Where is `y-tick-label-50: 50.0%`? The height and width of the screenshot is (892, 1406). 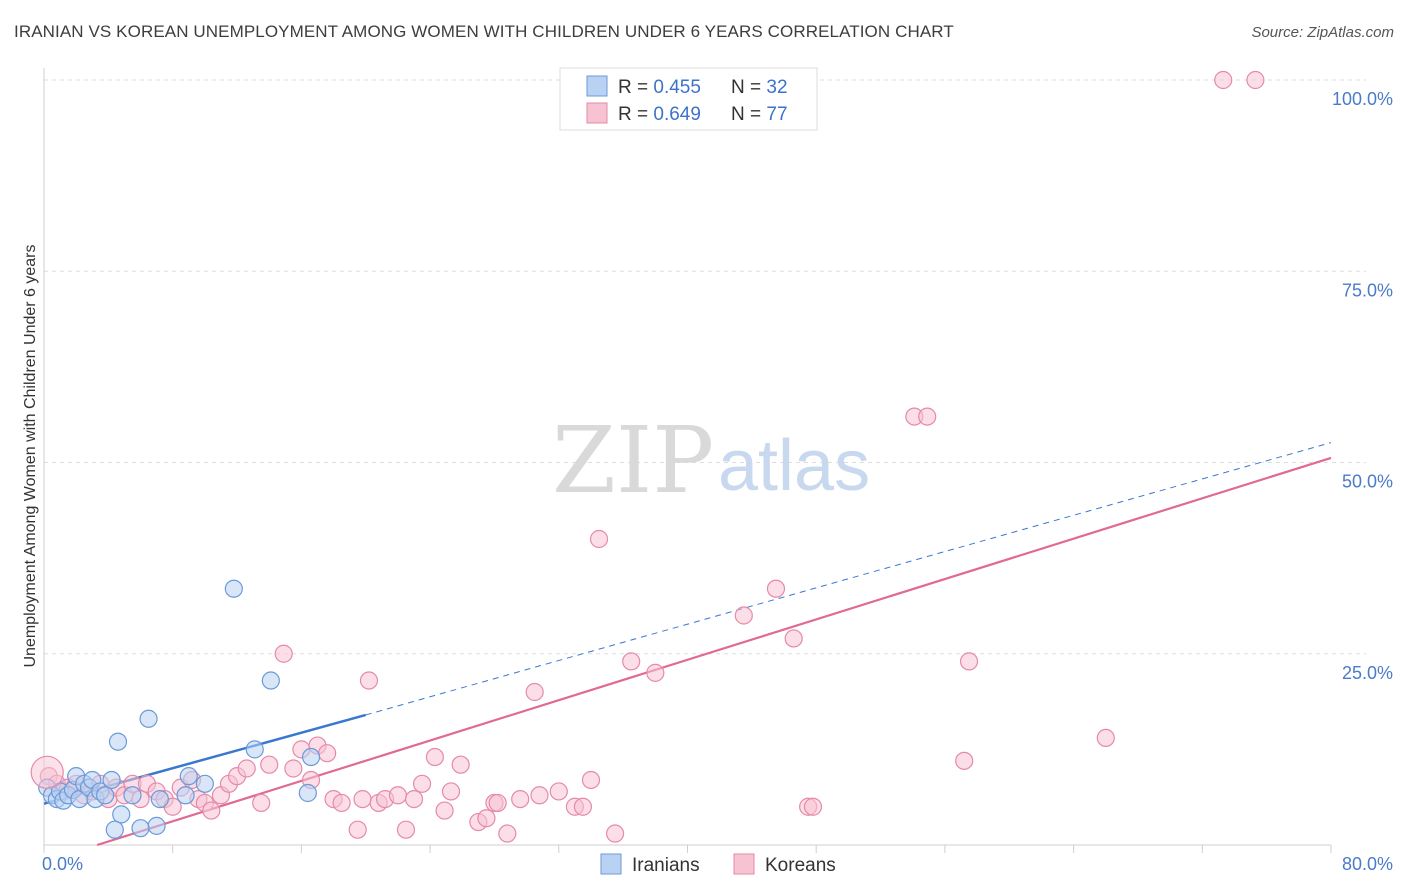
y-tick-label-50: 50.0% is located at coordinates (1367, 482).